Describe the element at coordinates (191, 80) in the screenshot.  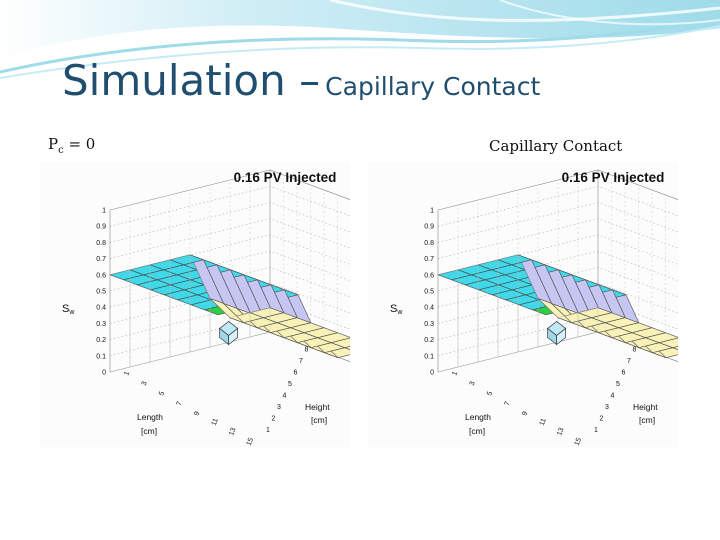
I see `slide-title-main: Simulation –` at that location.